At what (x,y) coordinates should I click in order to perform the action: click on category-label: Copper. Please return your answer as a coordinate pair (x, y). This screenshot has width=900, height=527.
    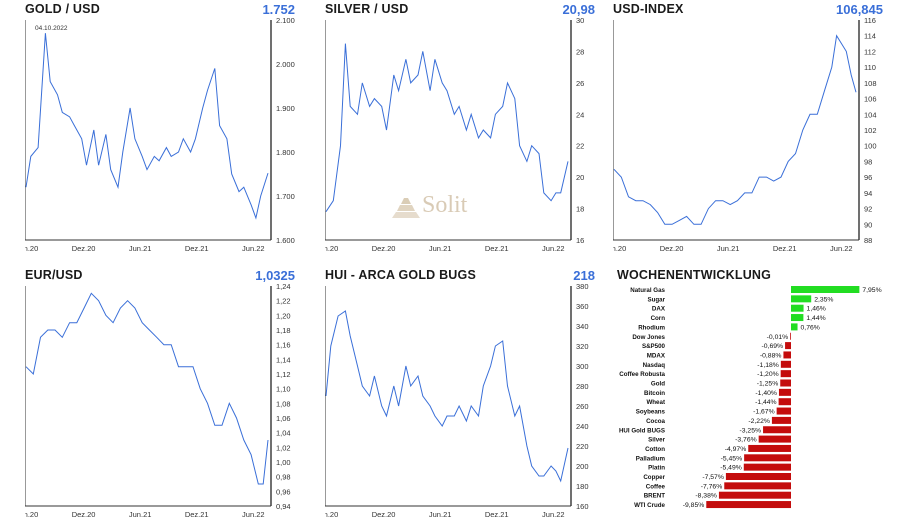
    Looking at the image, I should click on (654, 477).